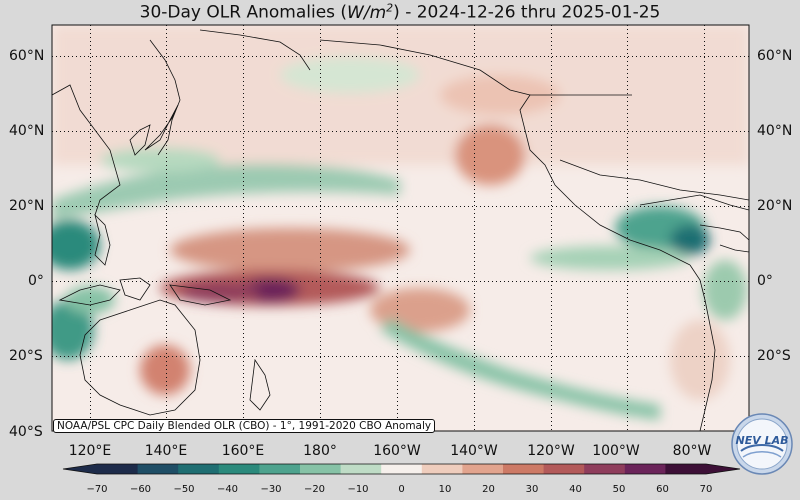 The width and height of the screenshot is (800, 500). I want to click on colorbar, so click(401, 469).